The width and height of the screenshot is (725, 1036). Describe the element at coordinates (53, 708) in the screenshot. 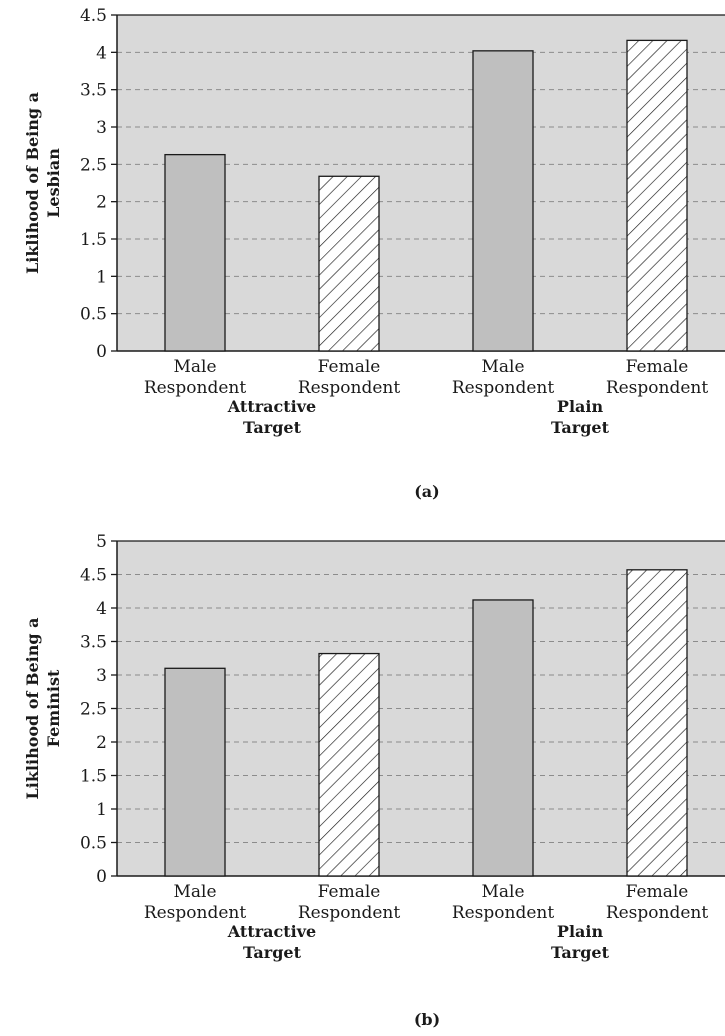

I see `y-axis-label-line: Feminist` at that location.